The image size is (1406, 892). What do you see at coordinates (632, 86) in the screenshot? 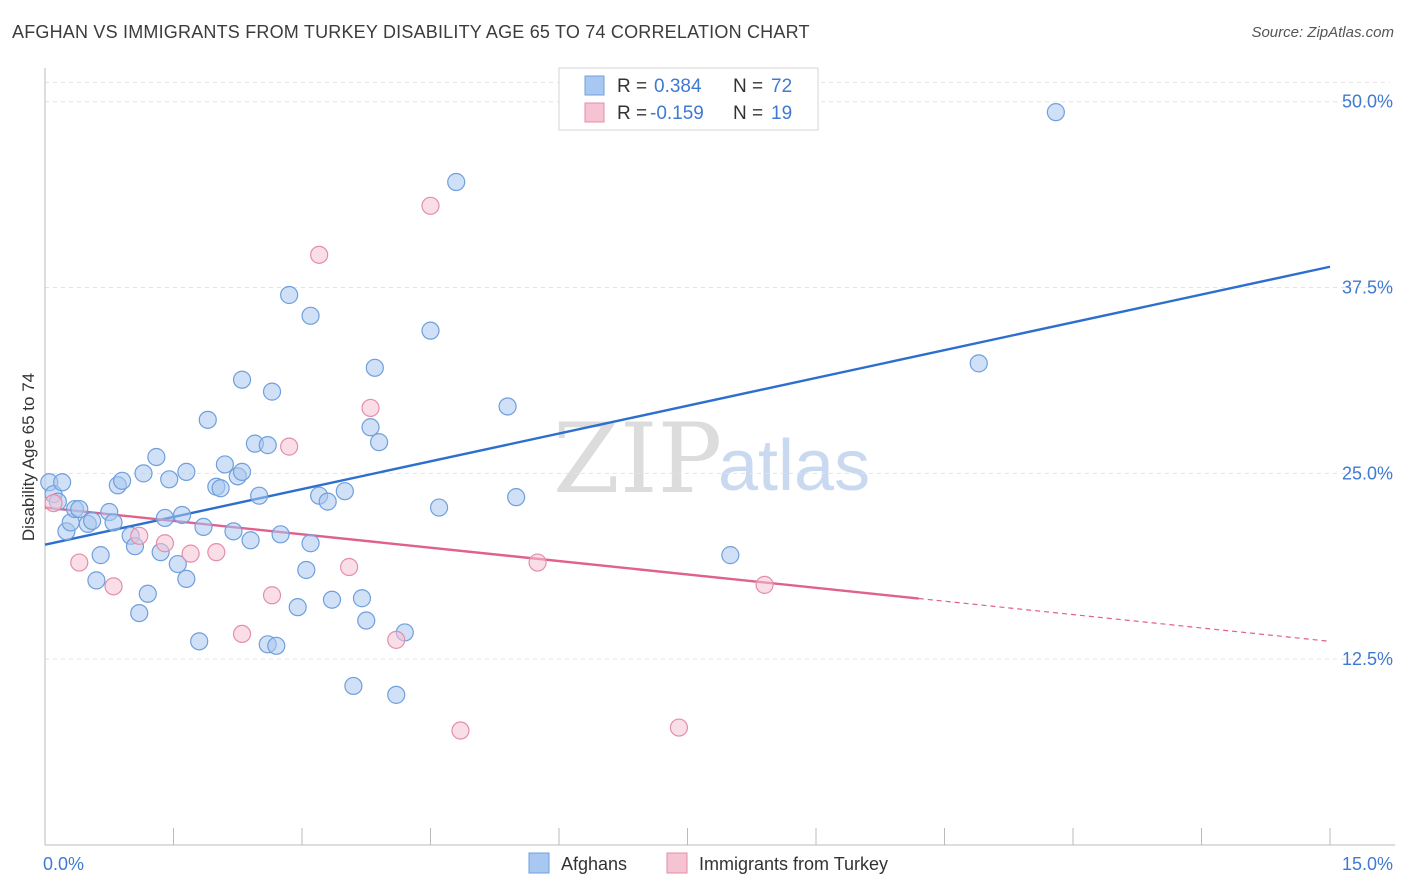
I see `legend-r-label-1: R =` at bounding box center [632, 86].